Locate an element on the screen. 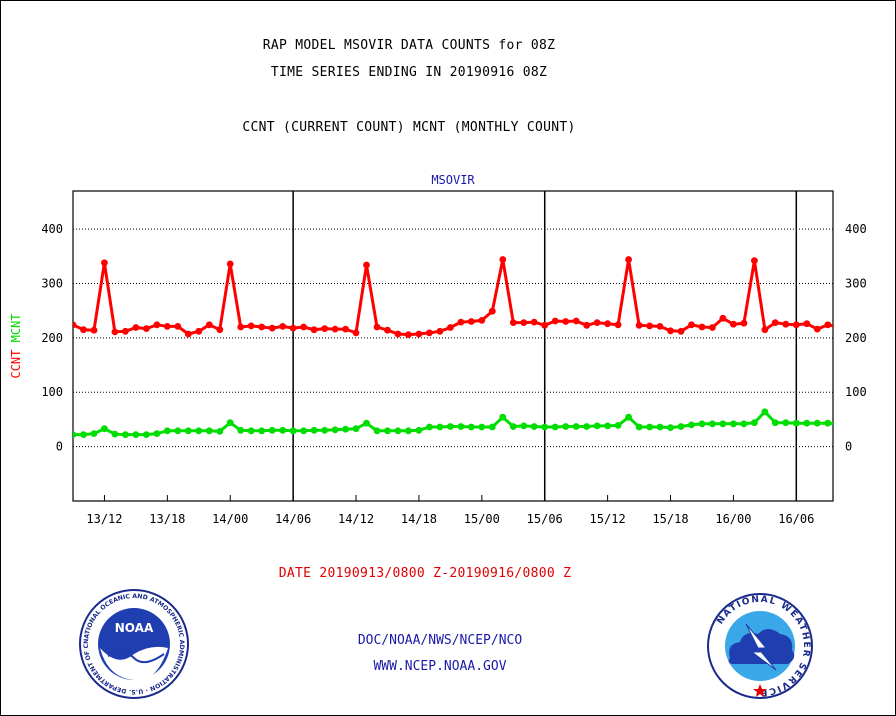 The height and width of the screenshot is (716, 896). y-tick-label-left: 200 is located at coordinates (52, 338).